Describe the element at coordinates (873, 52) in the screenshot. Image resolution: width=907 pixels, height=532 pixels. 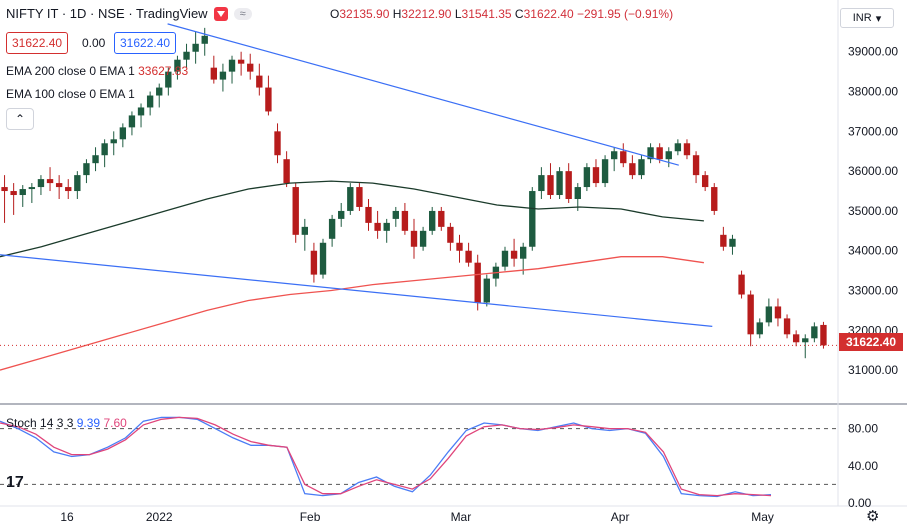
I see `price-tick-label: 39000.00` at that location.